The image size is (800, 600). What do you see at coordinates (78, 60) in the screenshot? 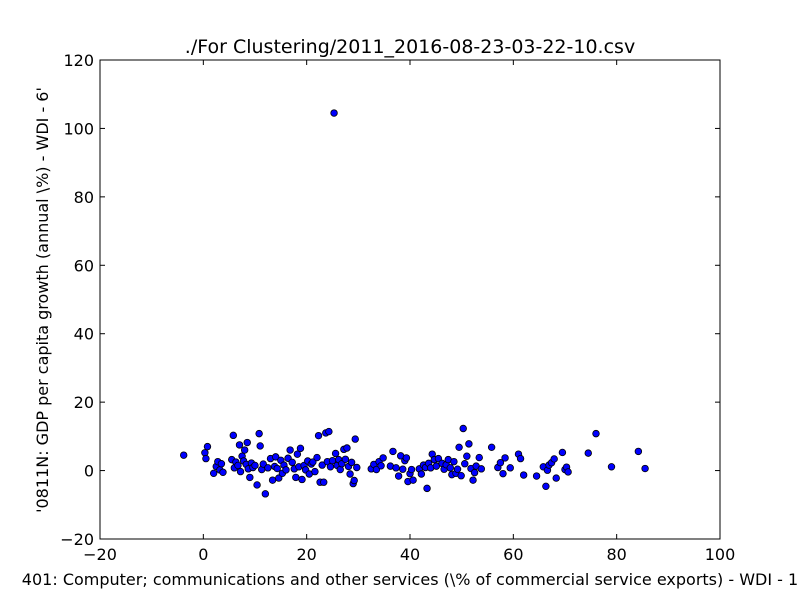
I see `y-tick-label: 120` at bounding box center [78, 60].